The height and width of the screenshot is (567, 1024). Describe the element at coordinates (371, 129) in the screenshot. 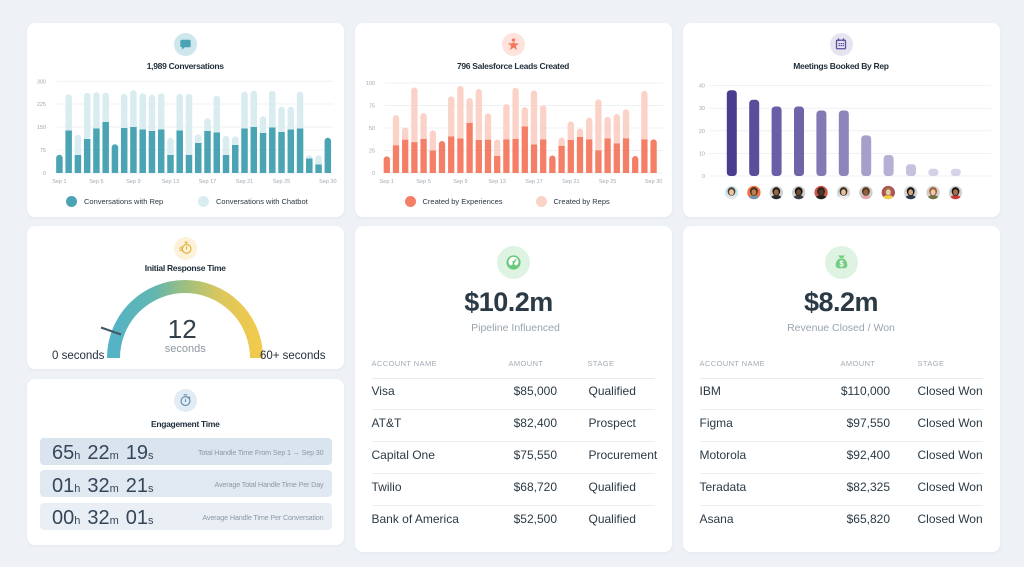

I see `svg-text: 50` at that location.